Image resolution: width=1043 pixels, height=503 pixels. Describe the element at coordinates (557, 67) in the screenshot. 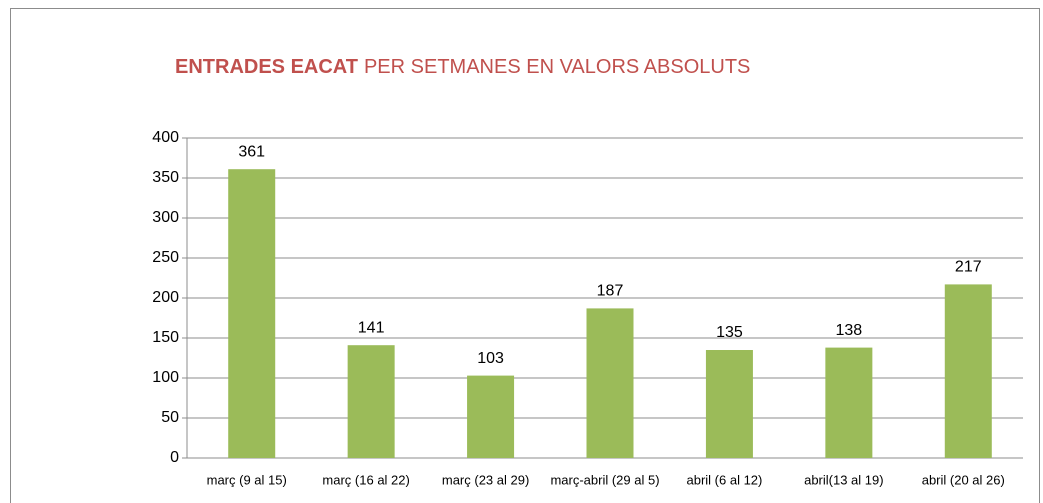

I see `title-rest: PER SETMANES EN VALORS ABSOLUTS` at that location.